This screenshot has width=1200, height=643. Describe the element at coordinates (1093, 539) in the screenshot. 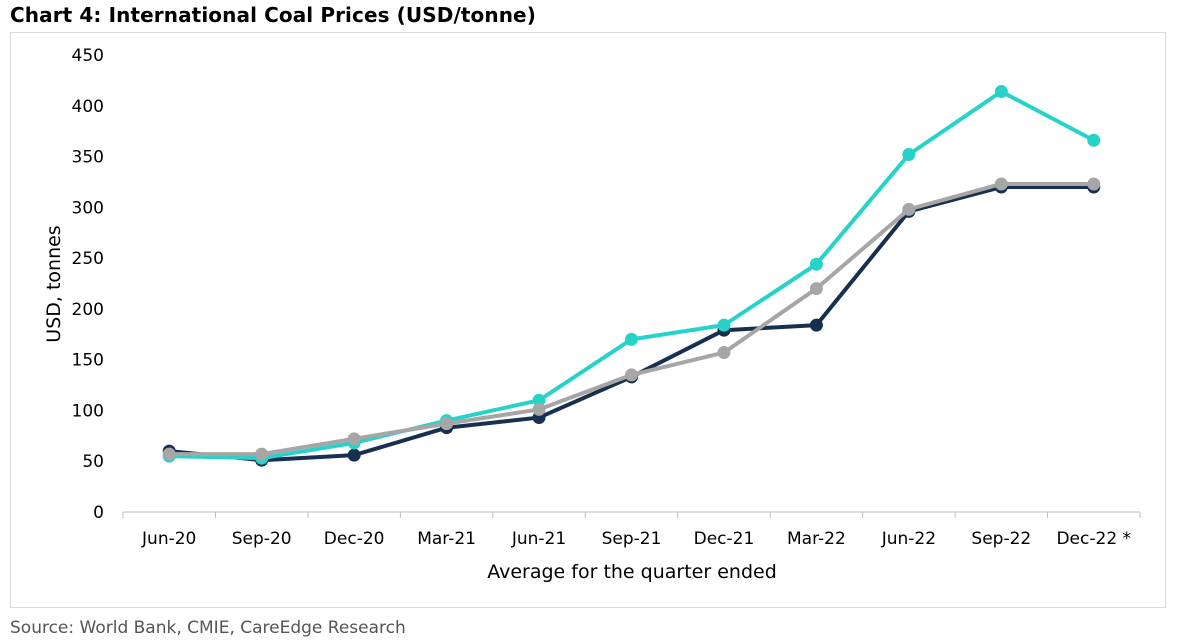

I see `x-tick-label: Dec-22 *` at that location.